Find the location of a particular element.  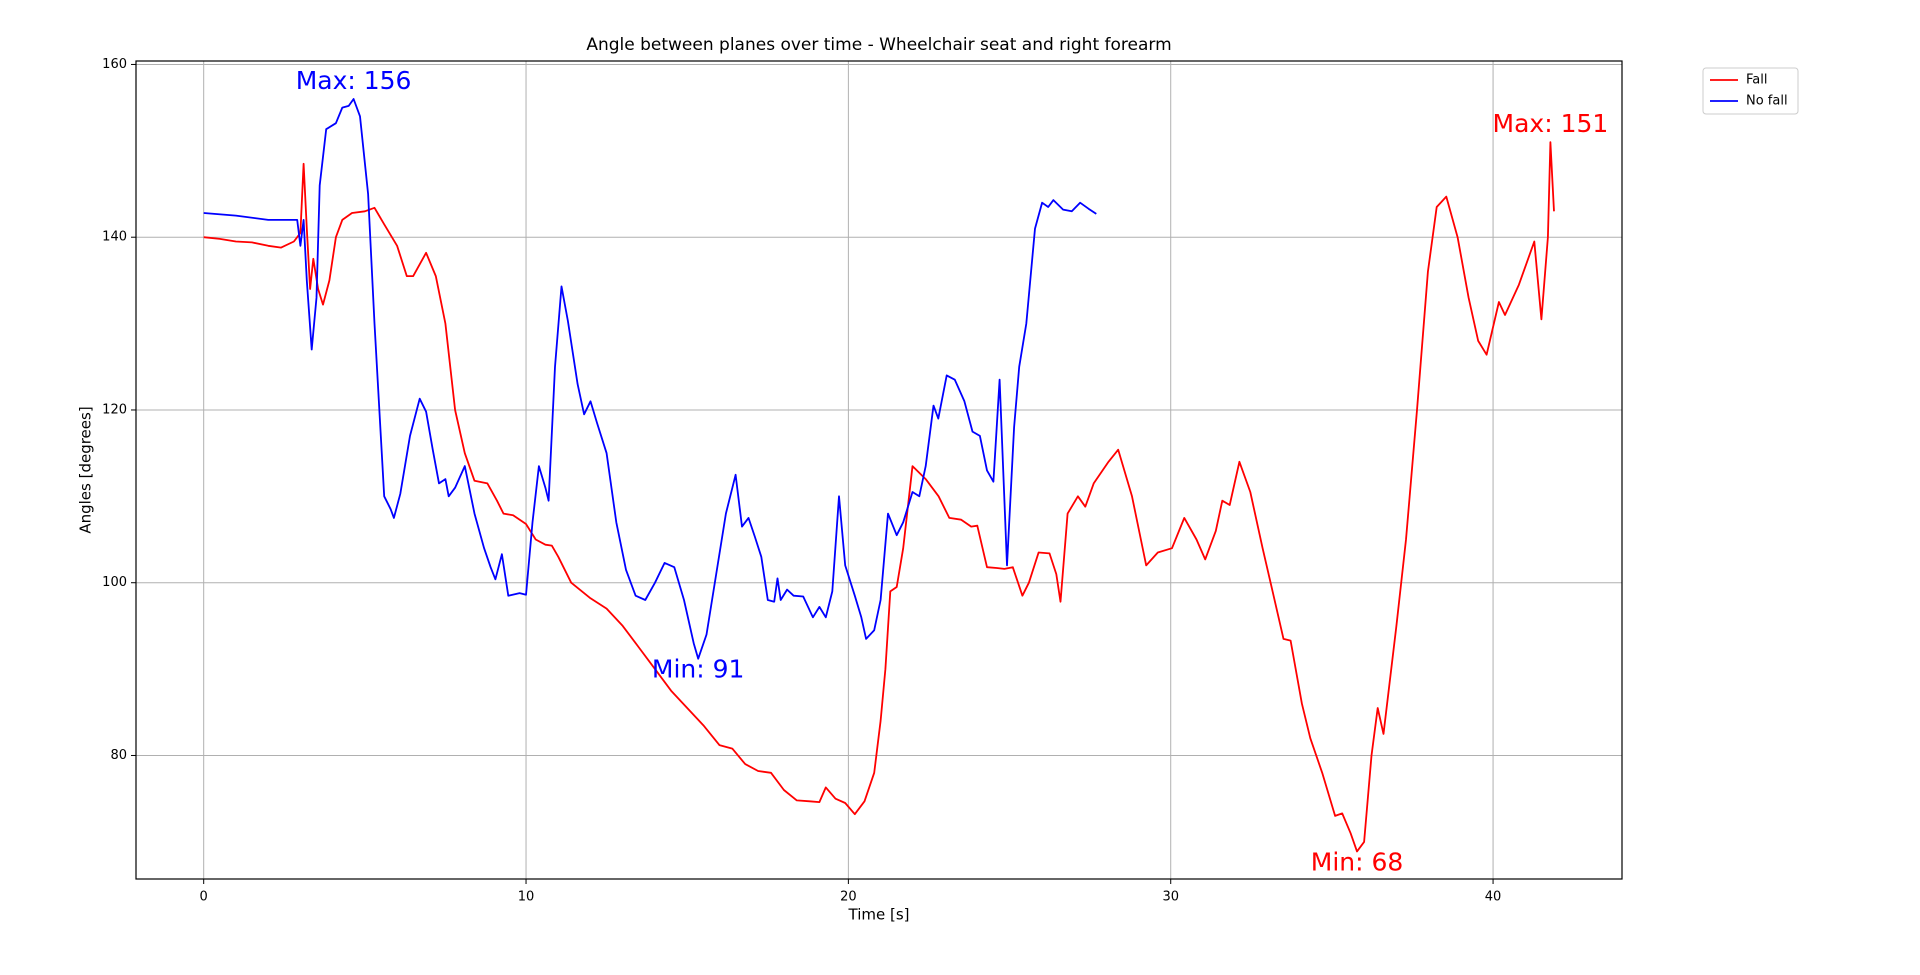

max-annotation: Max: 156 is located at coordinates (354, 80).